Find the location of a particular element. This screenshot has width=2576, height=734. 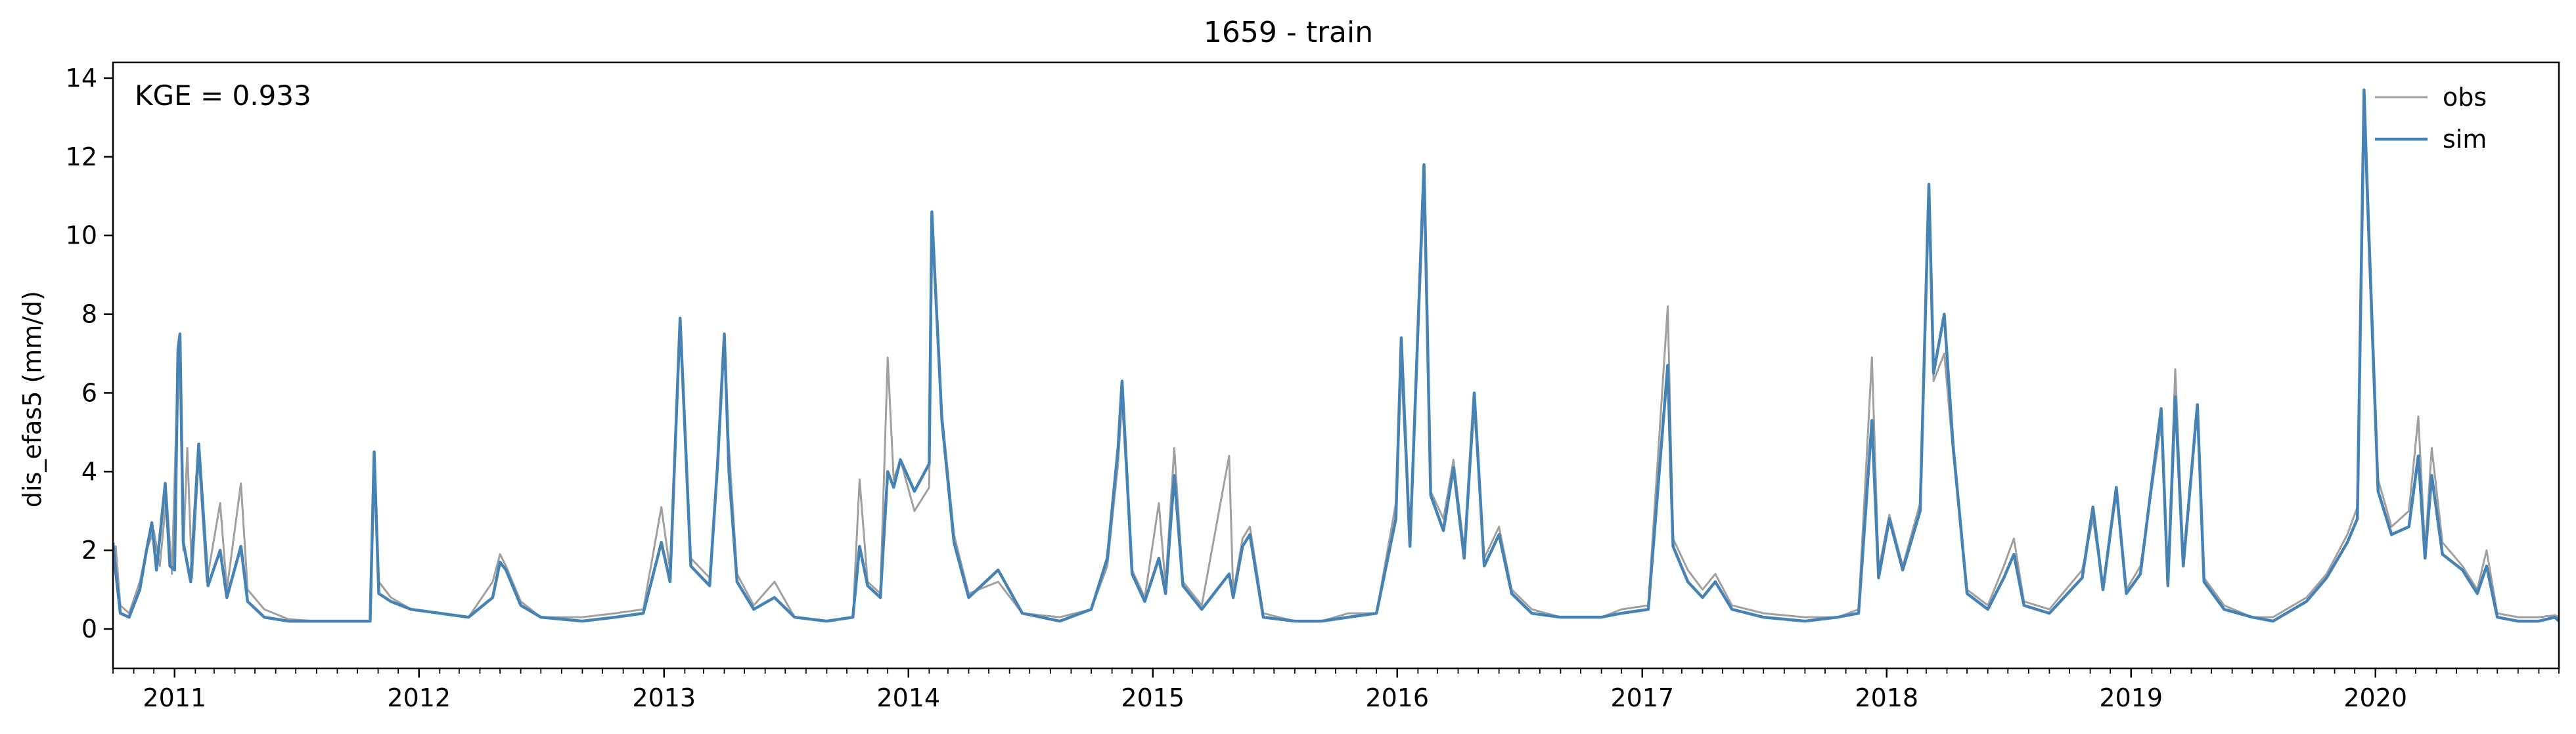

chart-title: 1659 - train is located at coordinates (1288, 32).